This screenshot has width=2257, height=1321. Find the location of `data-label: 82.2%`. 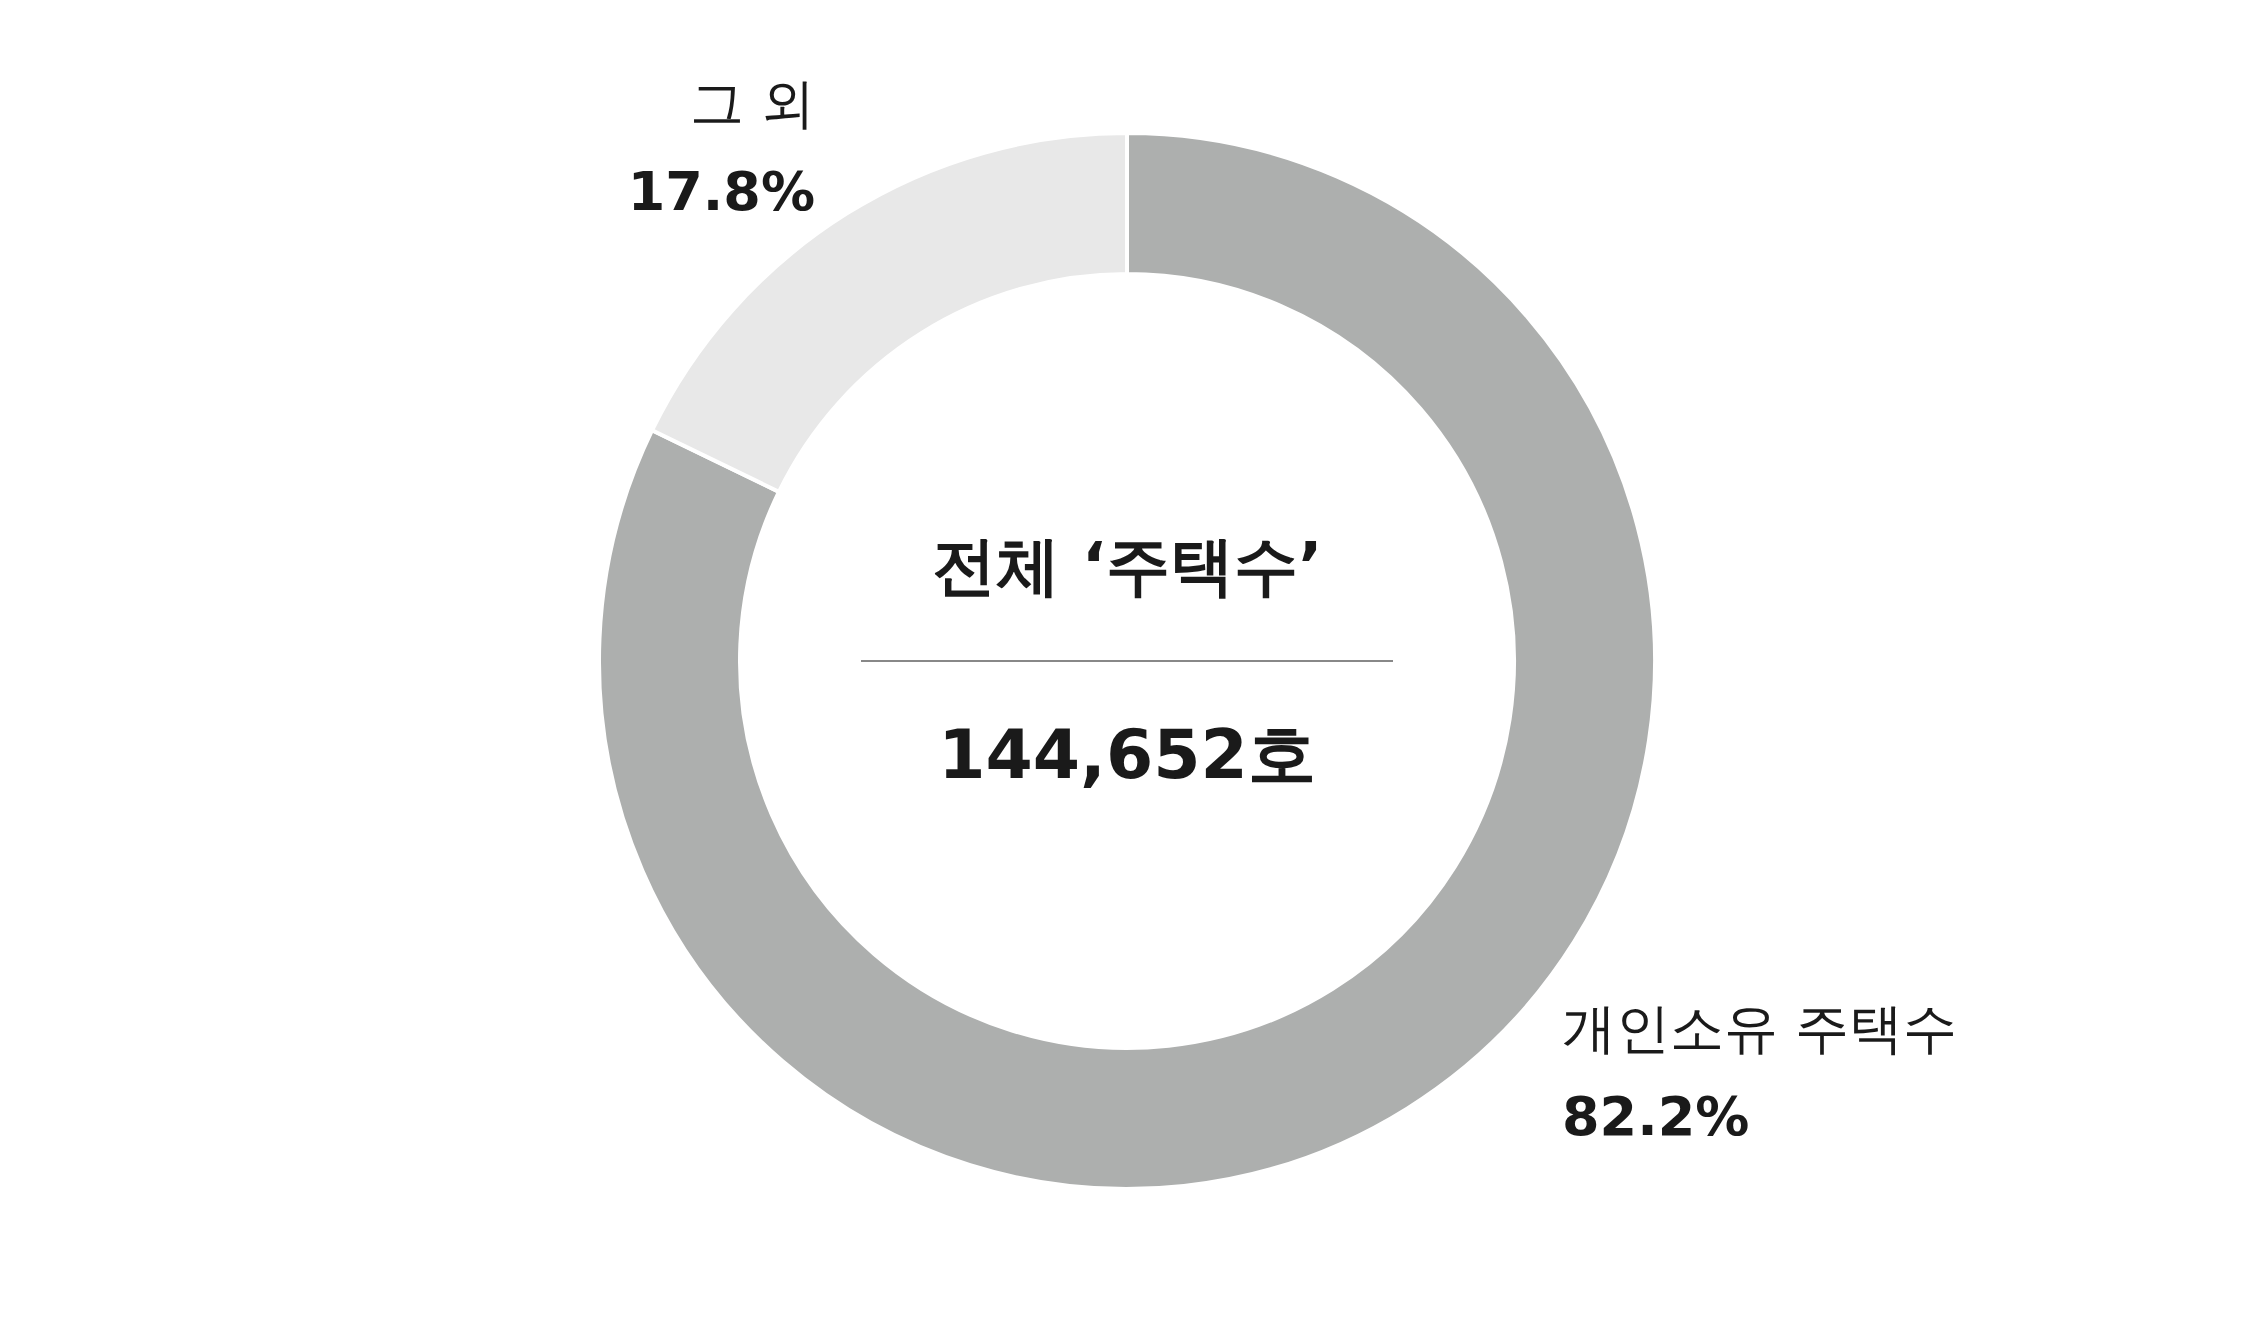

data-label: 82.2% is located at coordinates (1656, 1116).